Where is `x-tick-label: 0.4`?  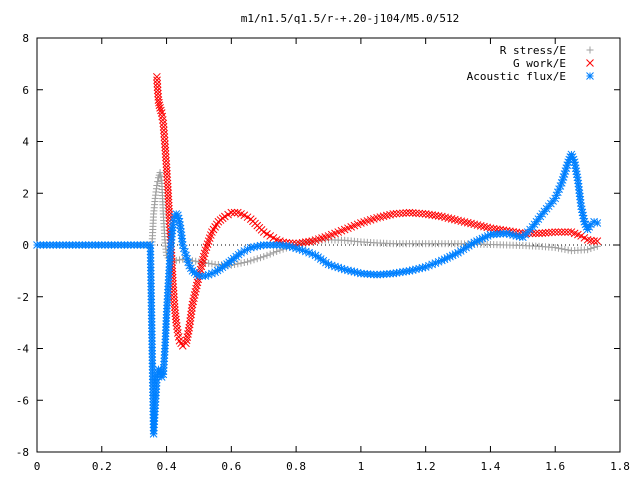
x-tick-label: 0.4 is located at coordinates (167, 466).